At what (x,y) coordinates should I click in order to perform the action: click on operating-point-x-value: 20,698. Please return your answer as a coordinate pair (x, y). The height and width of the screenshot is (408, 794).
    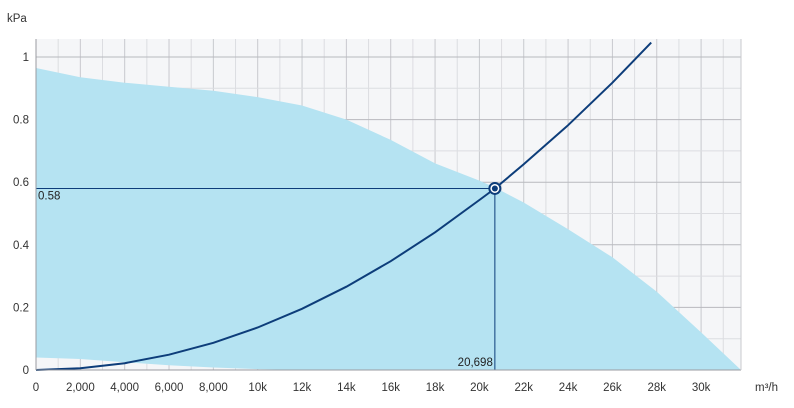
    Looking at the image, I should click on (475, 363).